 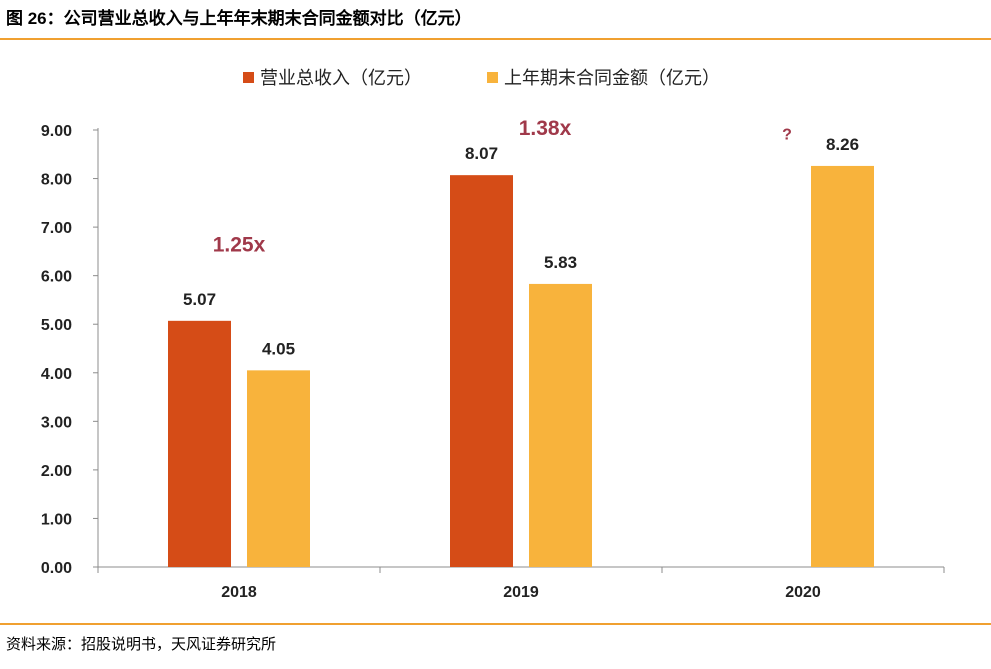 What do you see at coordinates (56, 325) in the screenshot?
I see `y-tick-label: 5.00` at bounding box center [56, 325].